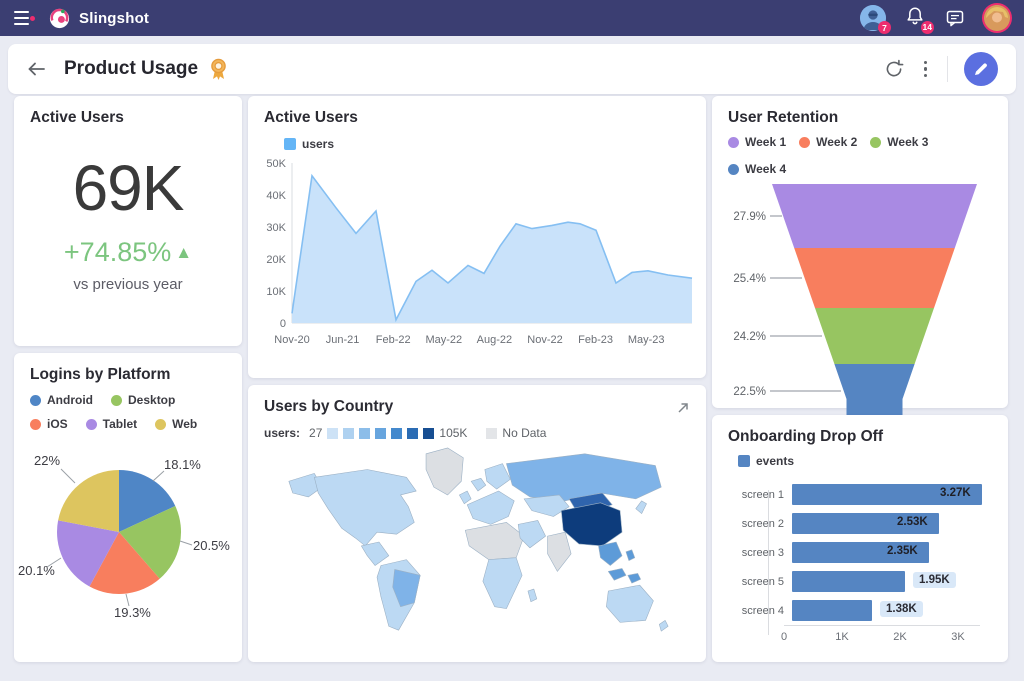  I want to click on card-title: Users by Country, so click(329, 406).